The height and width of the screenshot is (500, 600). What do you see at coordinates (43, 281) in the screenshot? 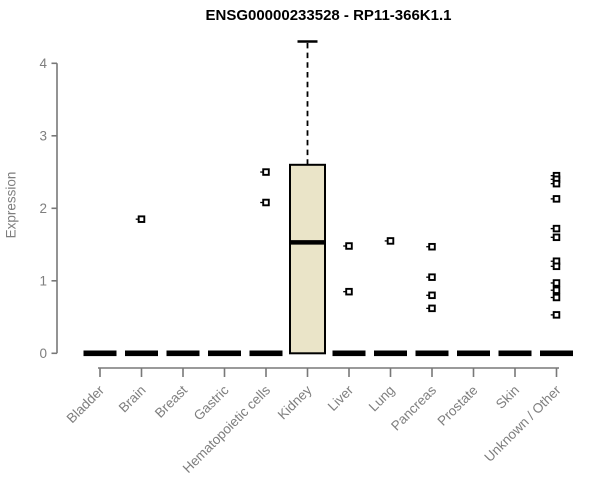
I see `y-tick-label: 1` at bounding box center [43, 281].